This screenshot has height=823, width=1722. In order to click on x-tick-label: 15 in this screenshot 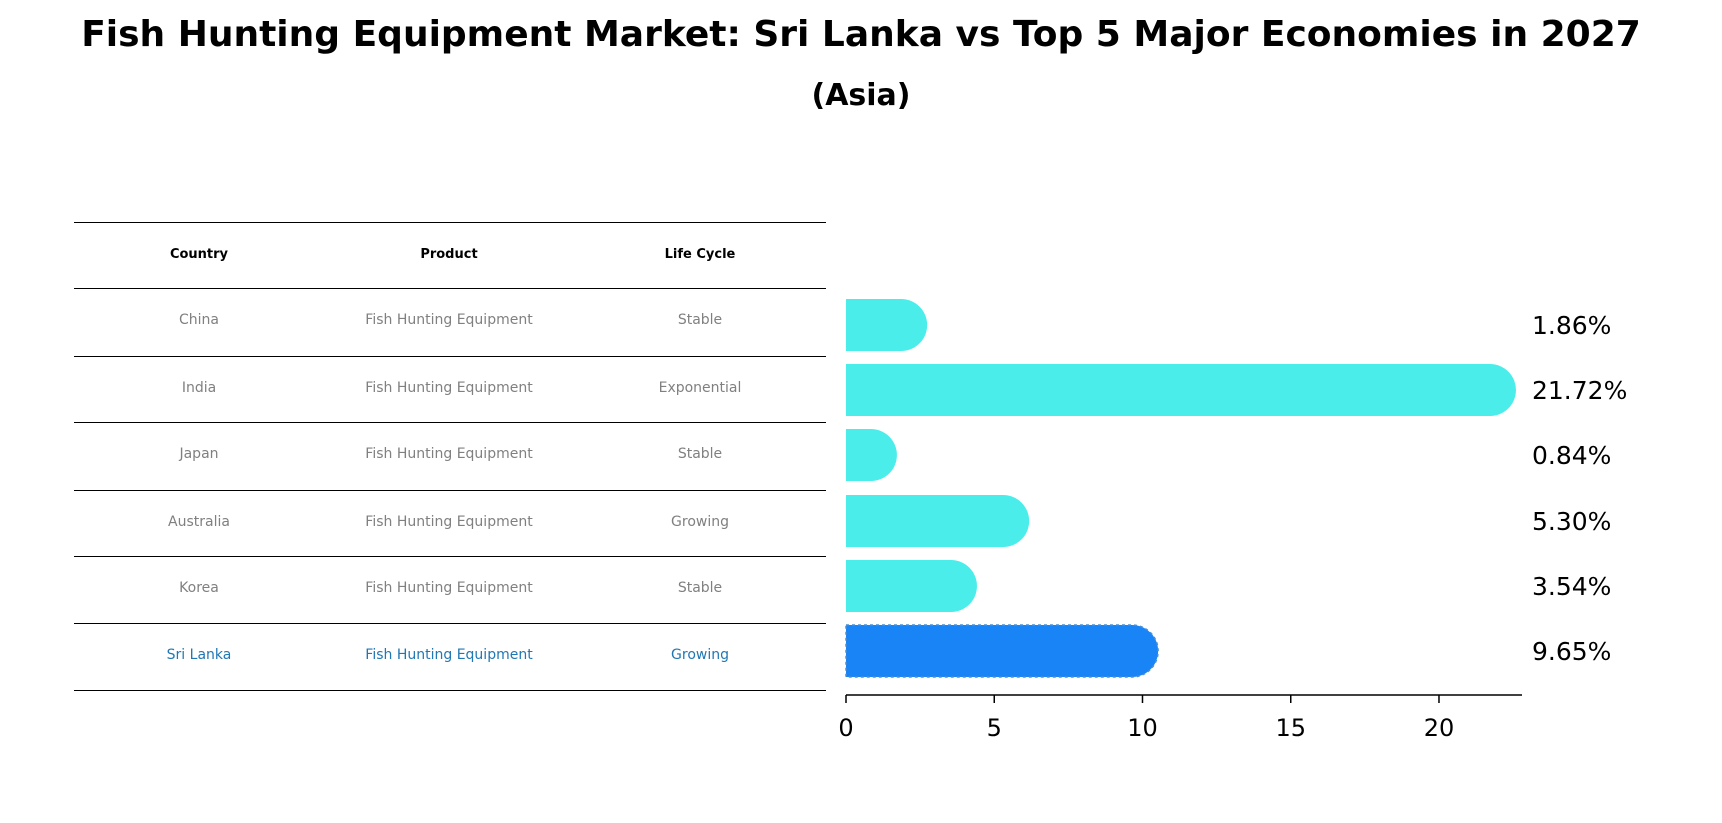, I will do `click(1290, 728)`.